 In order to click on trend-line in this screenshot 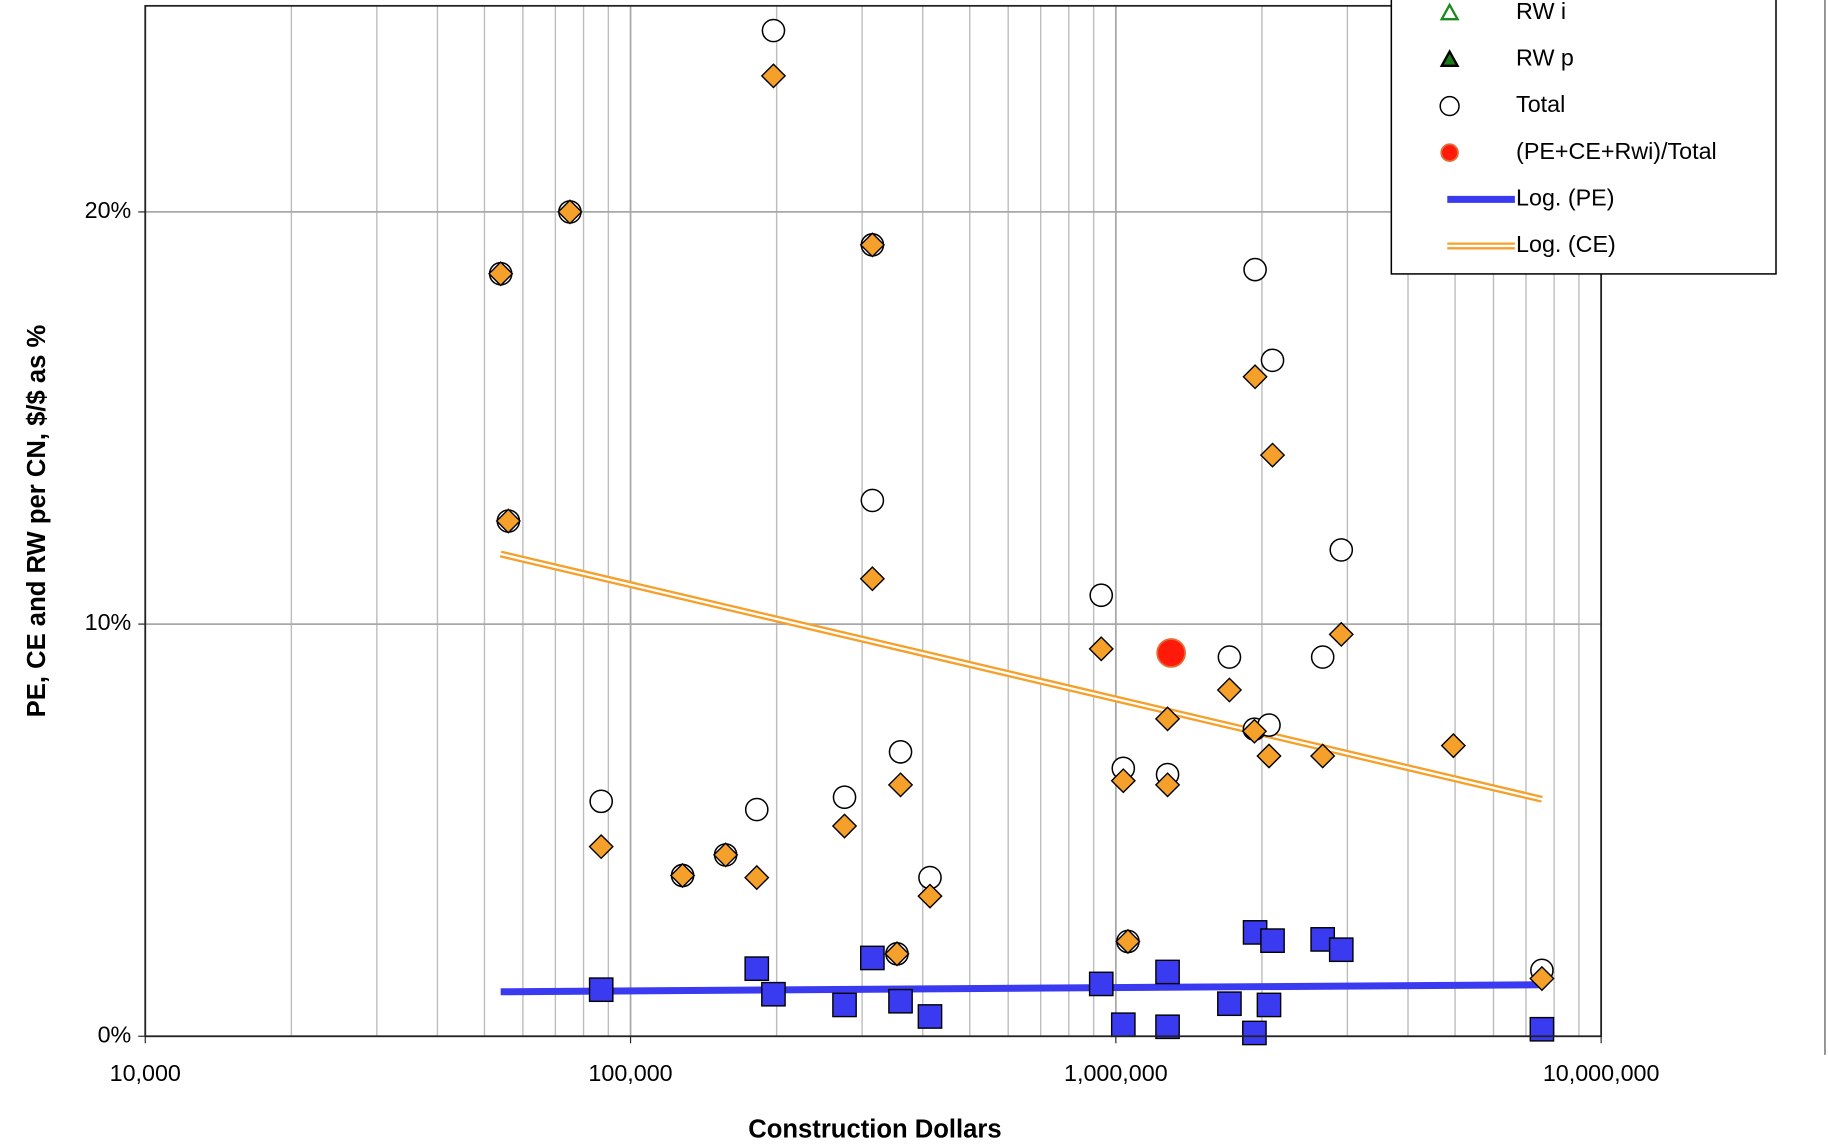, I will do `click(1021, 988)`.